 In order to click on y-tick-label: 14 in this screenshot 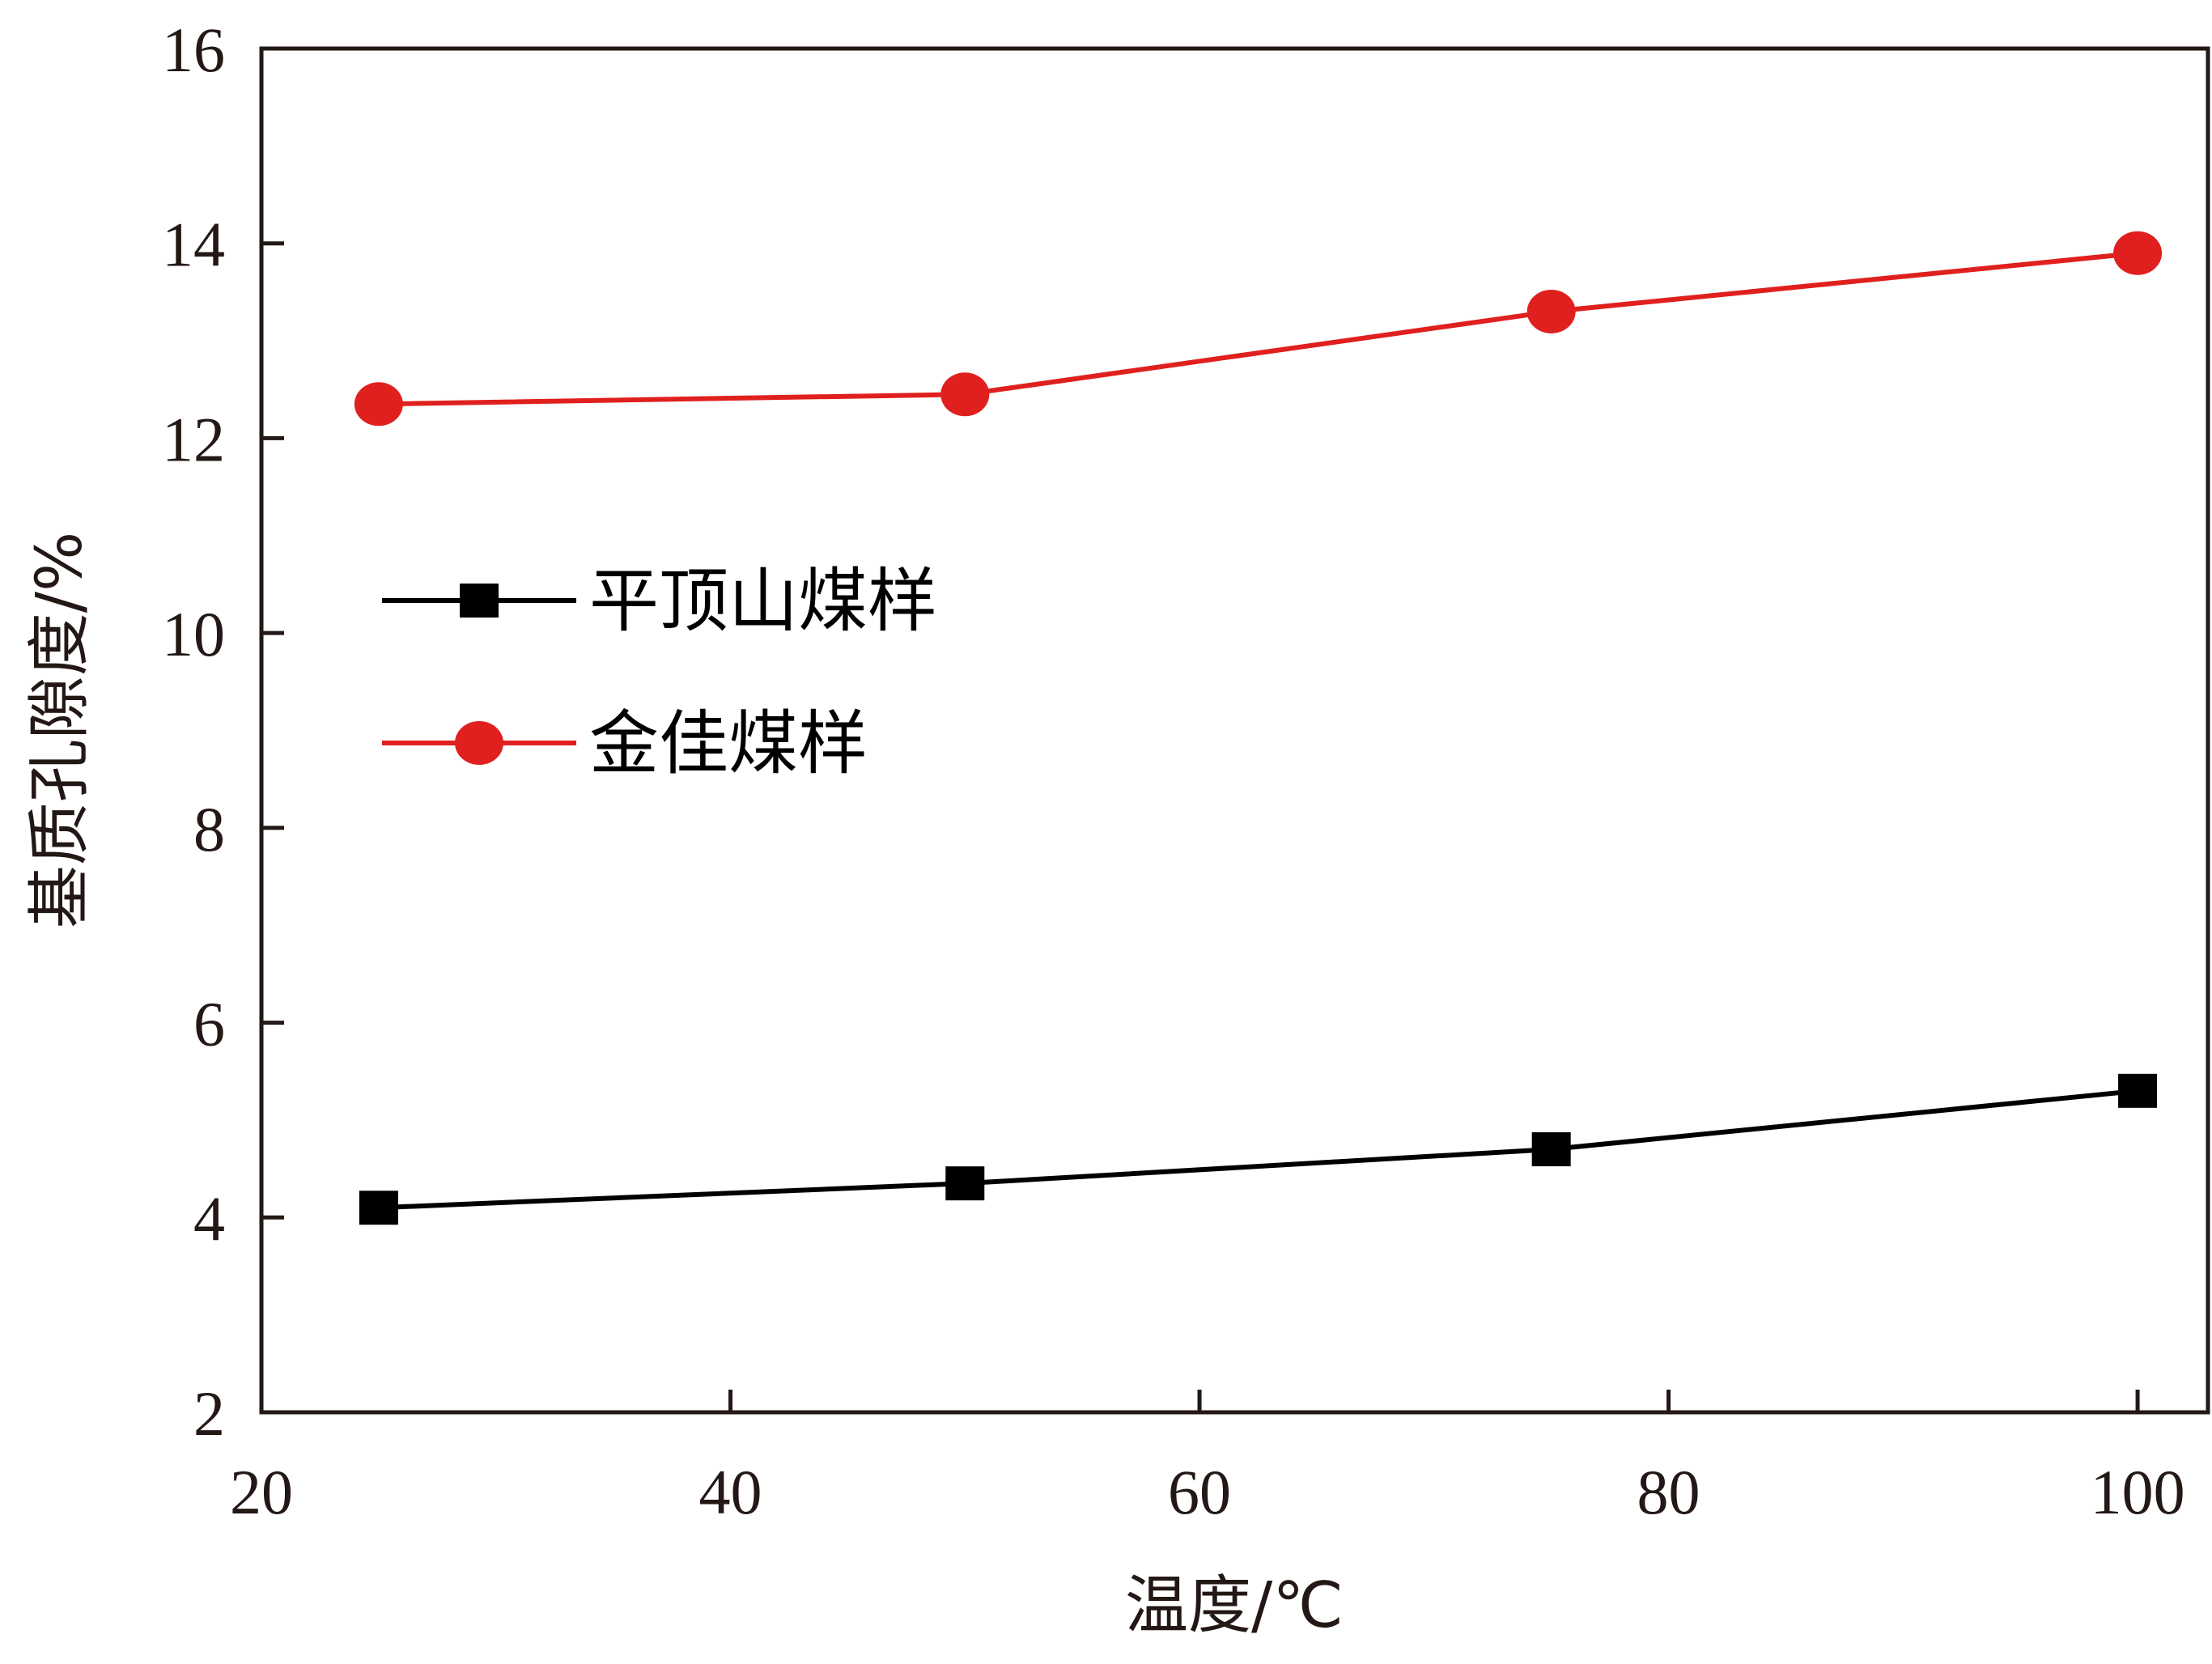, I will do `click(193, 245)`.